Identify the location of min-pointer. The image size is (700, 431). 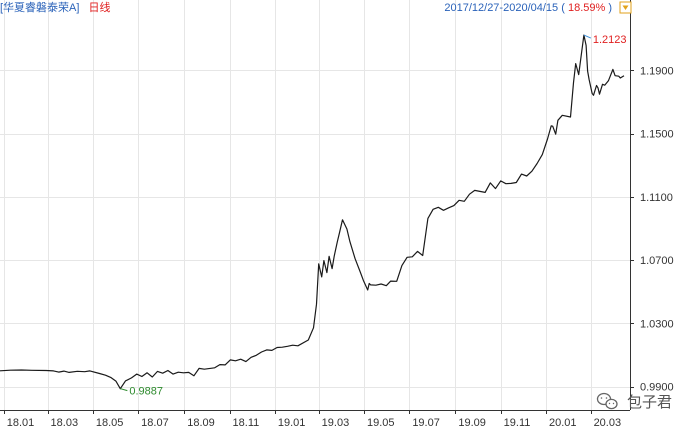
(124, 390).